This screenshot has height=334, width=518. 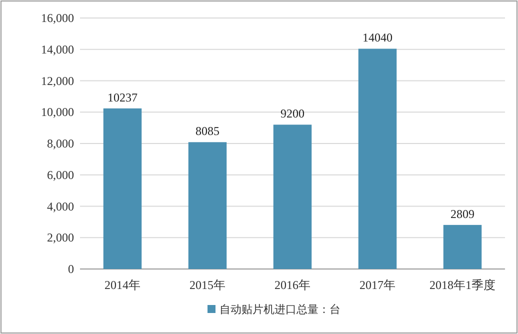 What do you see at coordinates (292, 285) in the screenshot?
I see `x-tick-label: 2016年` at bounding box center [292, 285].